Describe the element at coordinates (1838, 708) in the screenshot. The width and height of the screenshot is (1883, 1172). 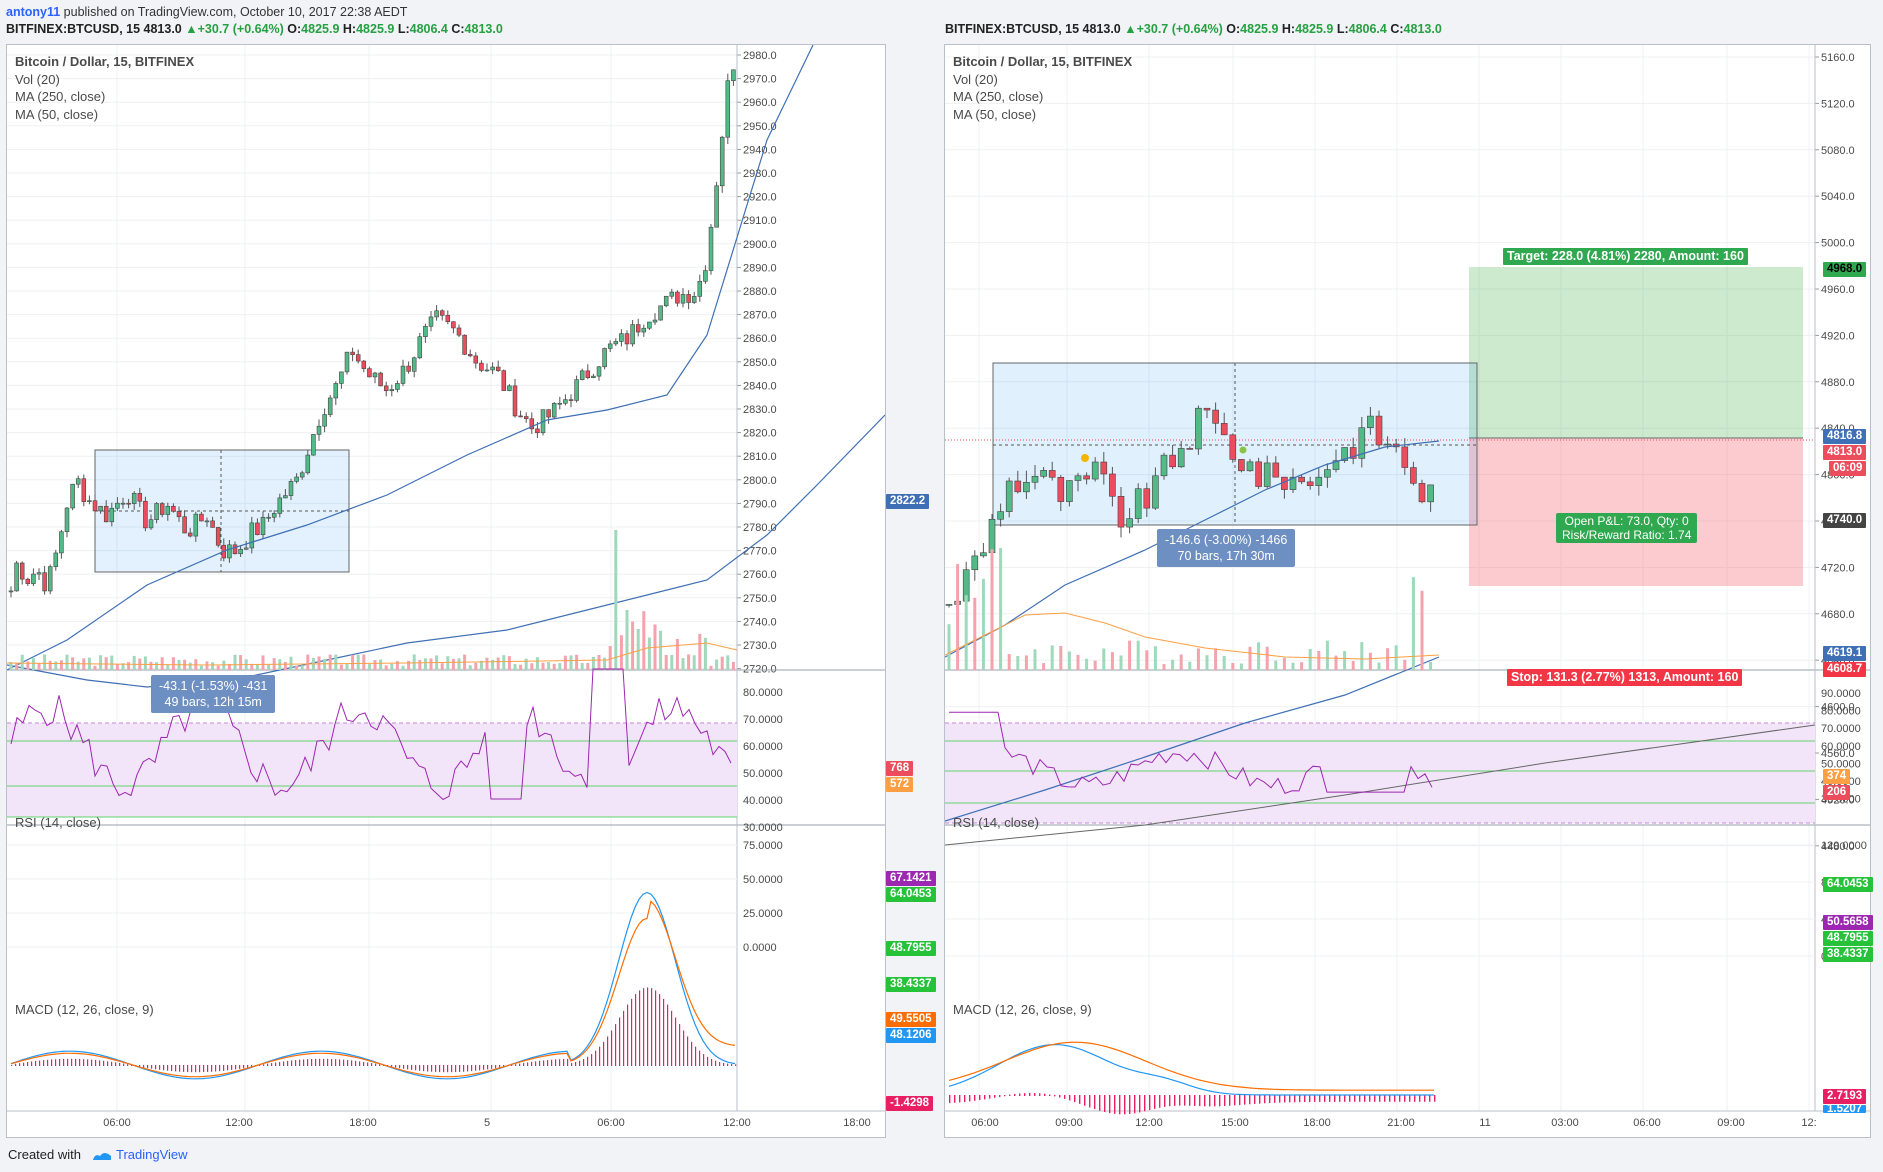
I see `price-tick-label: 4600.0` at that location.